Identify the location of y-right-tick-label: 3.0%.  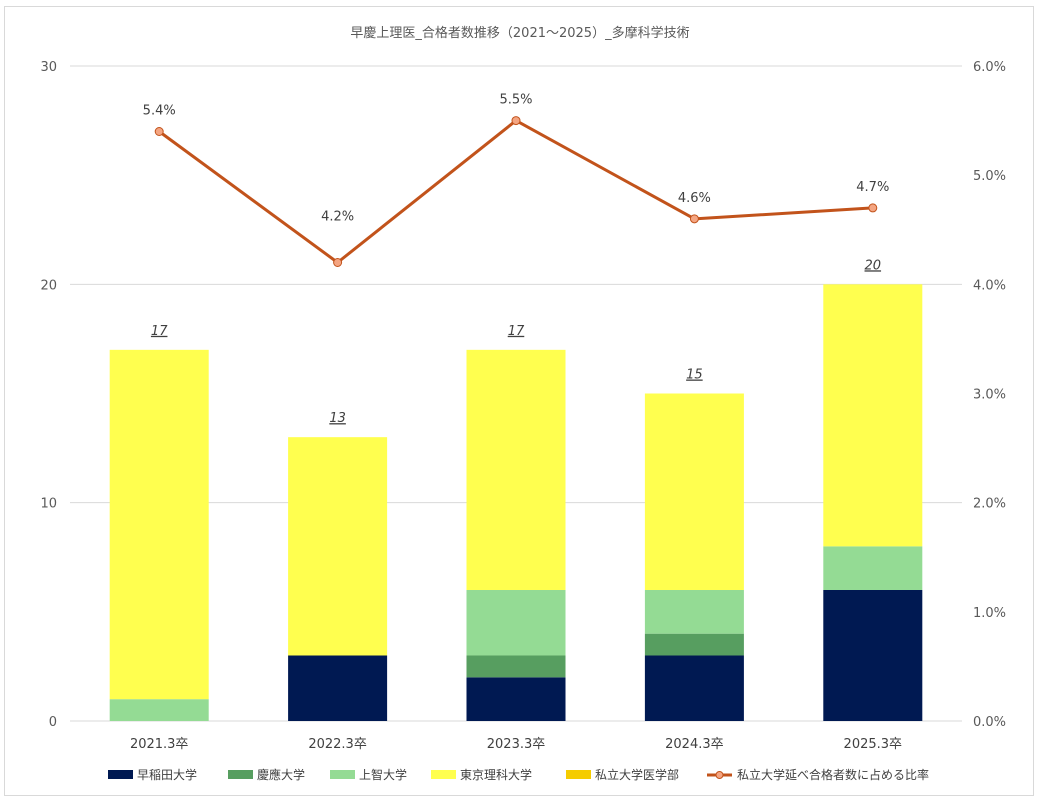
(989, 395).